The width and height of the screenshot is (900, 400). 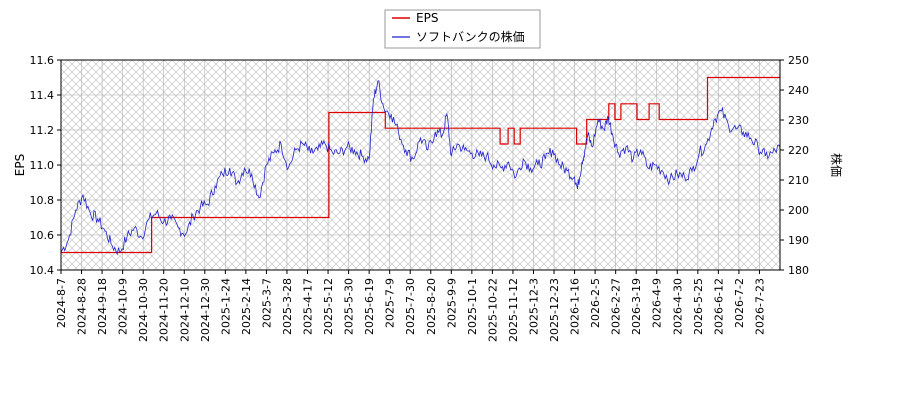 I want to click on x-tick-label: 2025-10-1, so click(x=472, y=306).